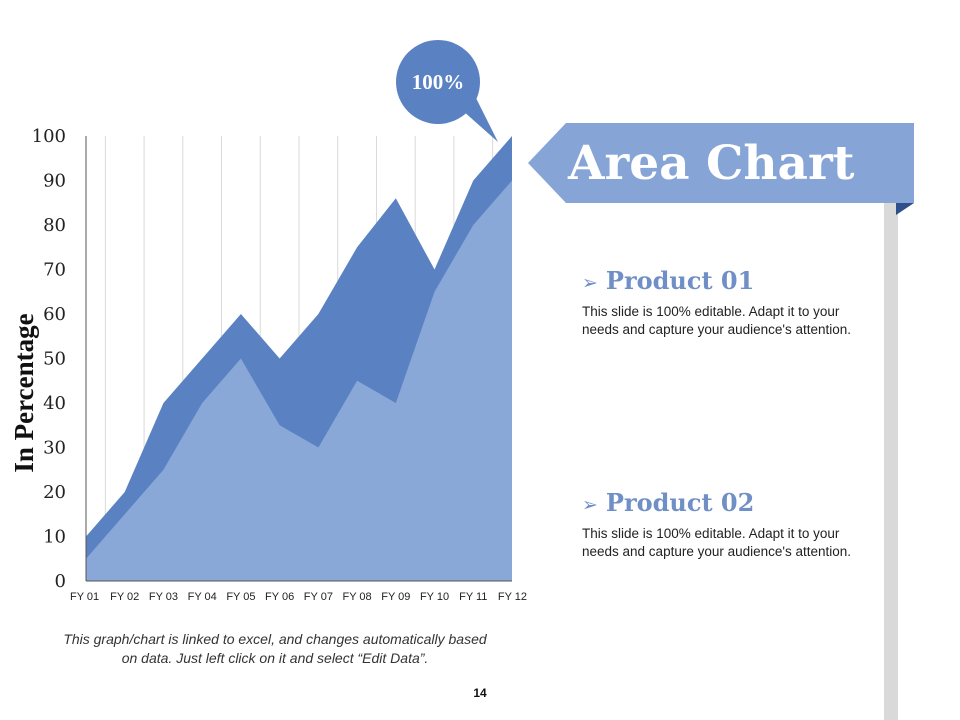 The width and height of the screenshot is (960, 720). Describe the element at coordinates (24, 392) in the screenshot. I see `y-axis-label: In Percentage` at that location.